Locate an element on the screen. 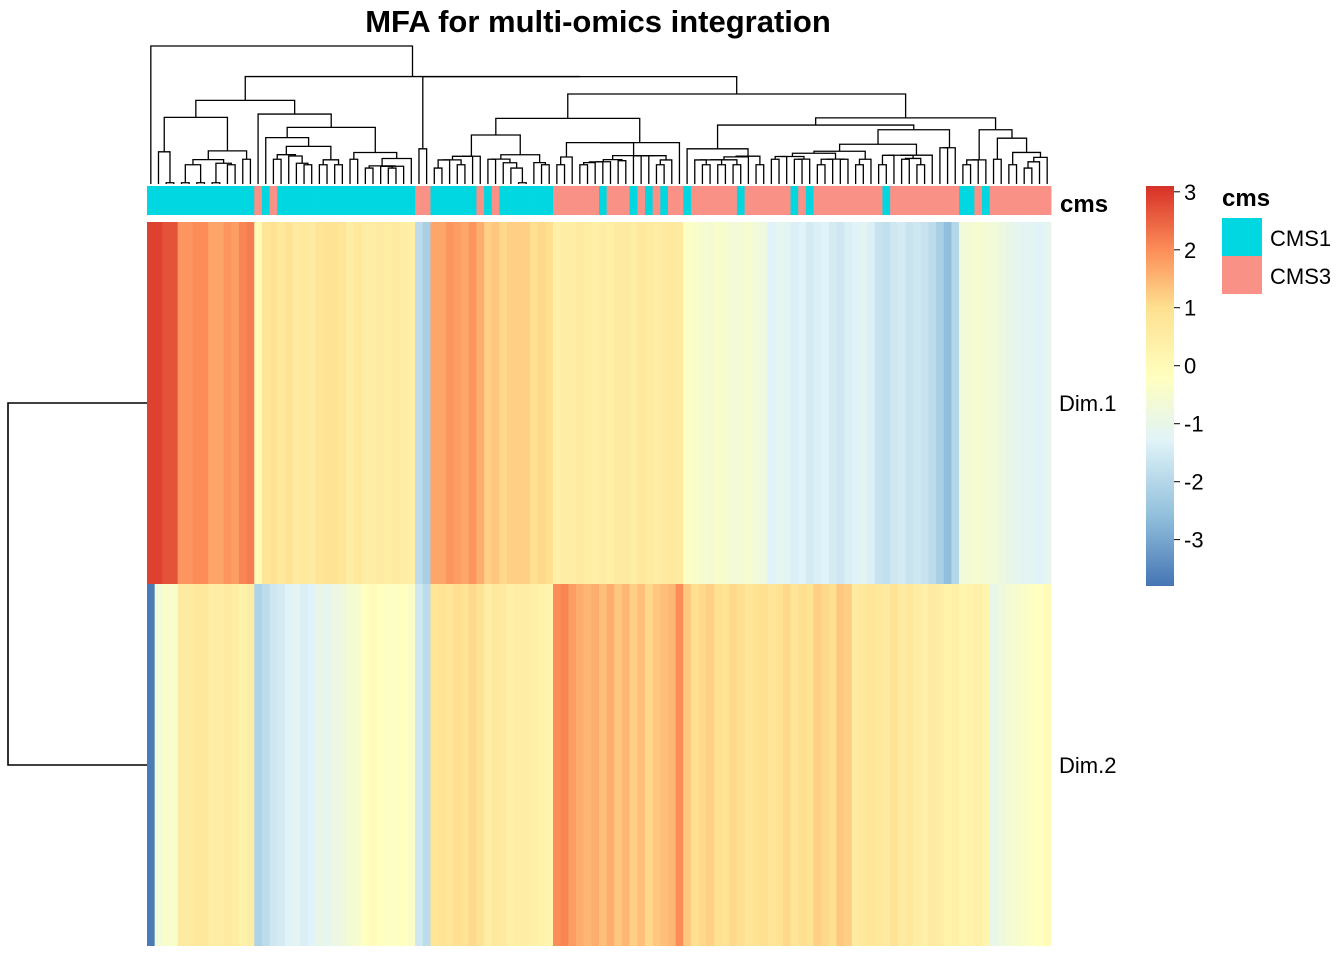  row-label: Dim.2 is located at coordinates (1087, 765).